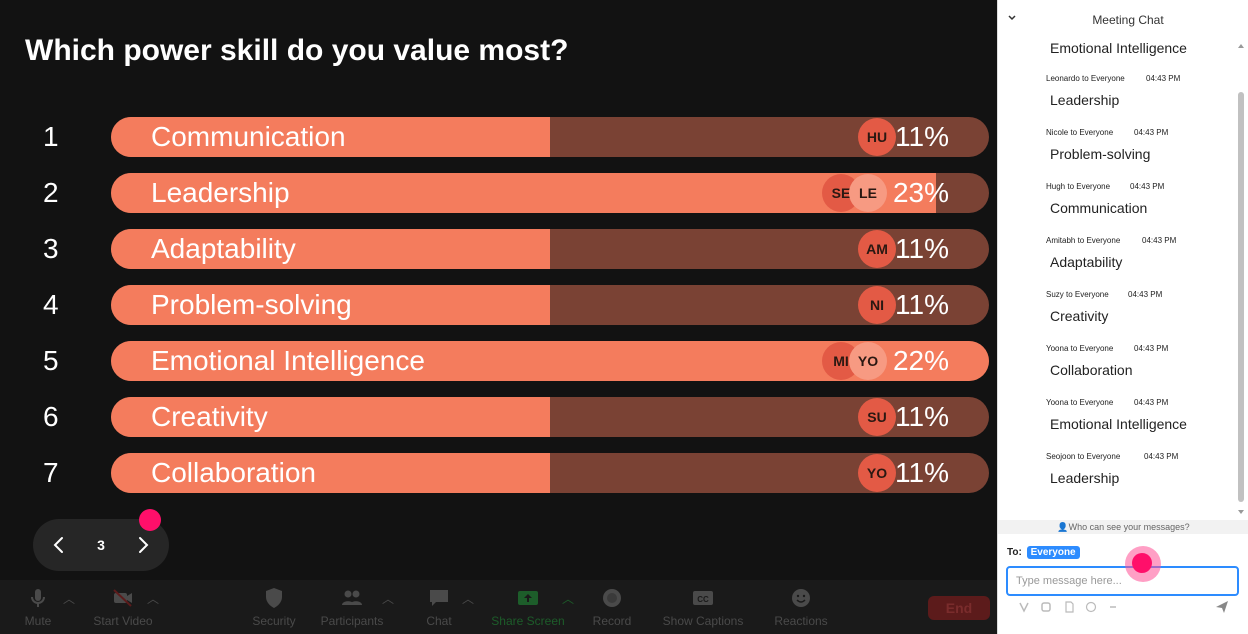  Describe the element at coordinates (868, 361) in the screenshot. I see `voter-avatar: YO` at that location.